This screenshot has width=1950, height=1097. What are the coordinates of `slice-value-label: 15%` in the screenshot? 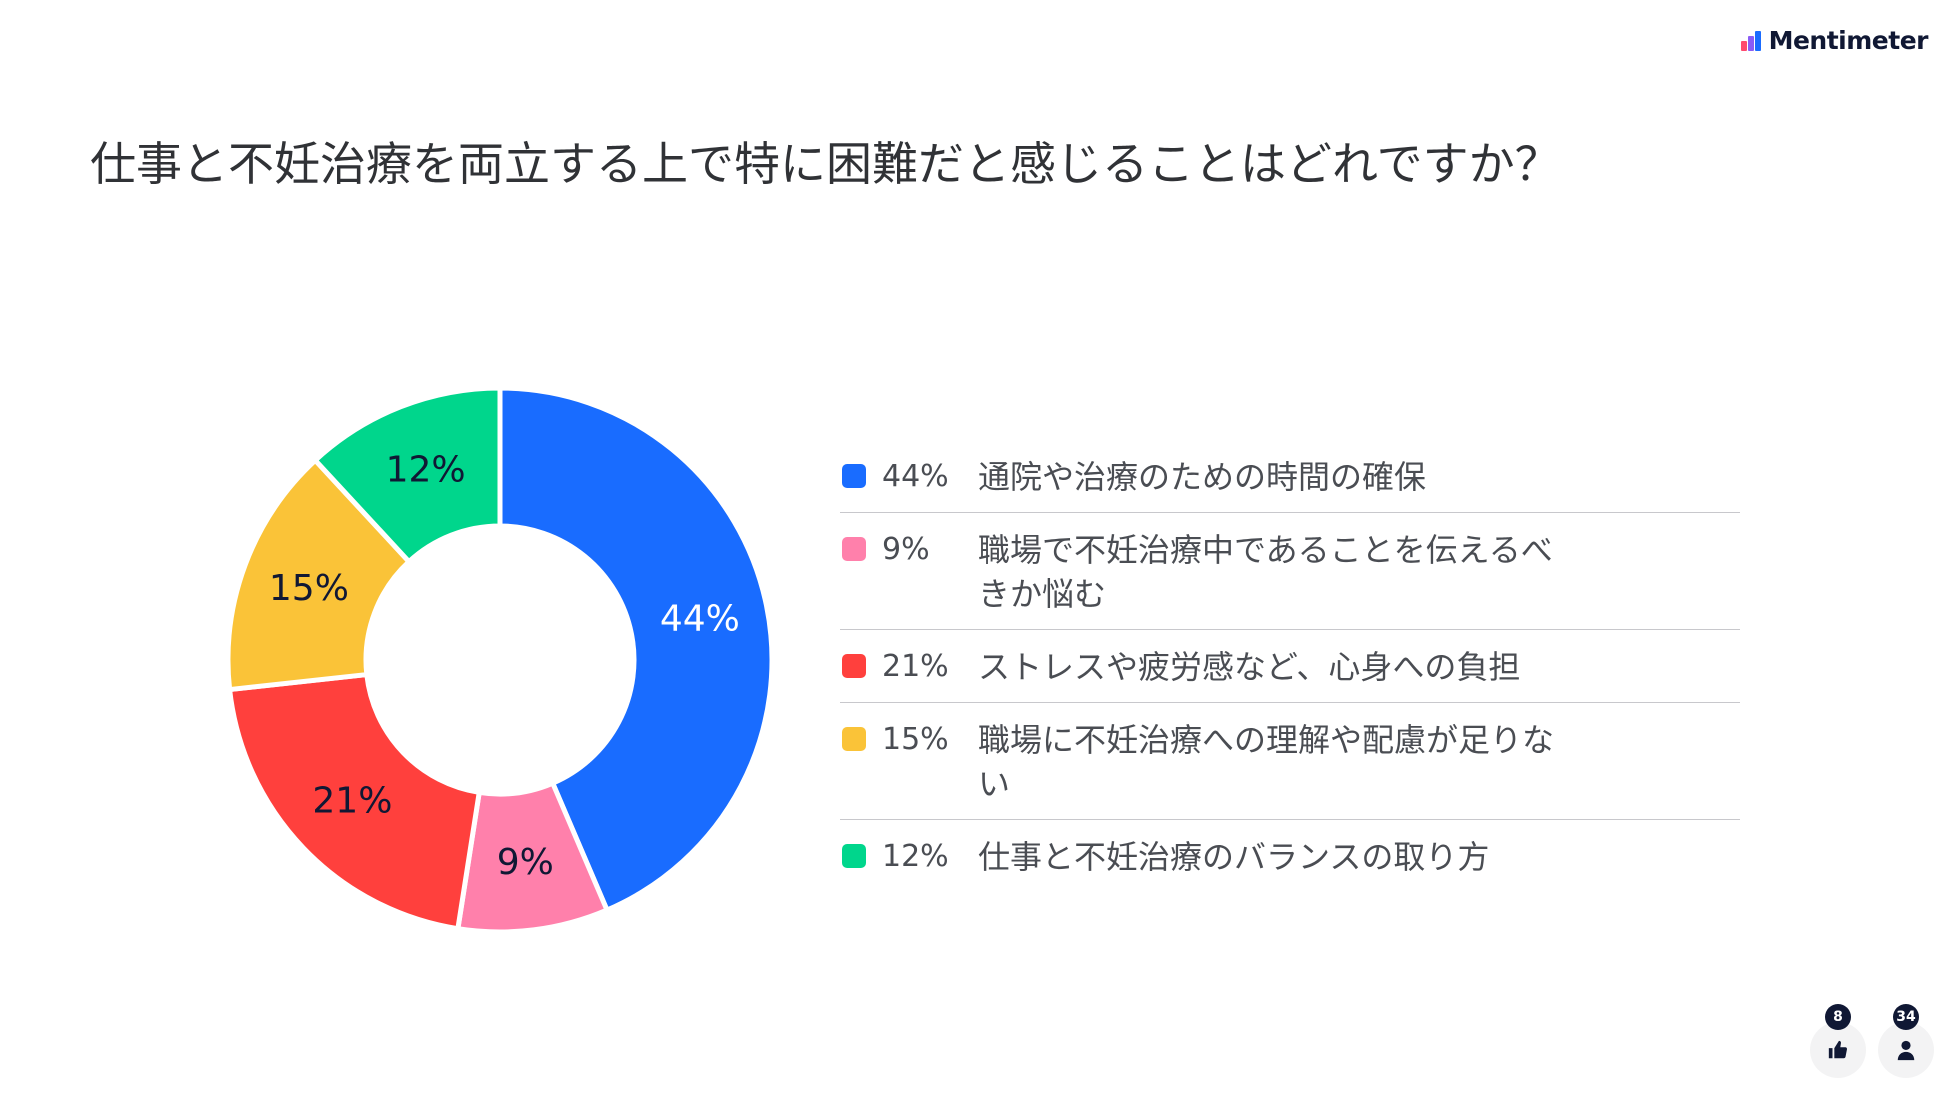 It's located at (309, 588).